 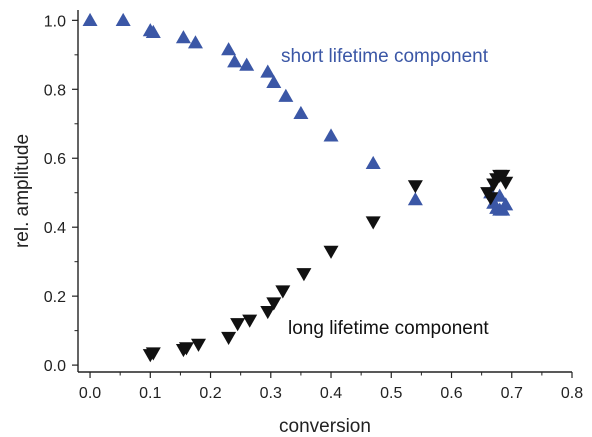 What do you see at coordinates (271, 393) in the screenshot?
I see `x-tick-label: 0.3` at bounding box center [271, 393].